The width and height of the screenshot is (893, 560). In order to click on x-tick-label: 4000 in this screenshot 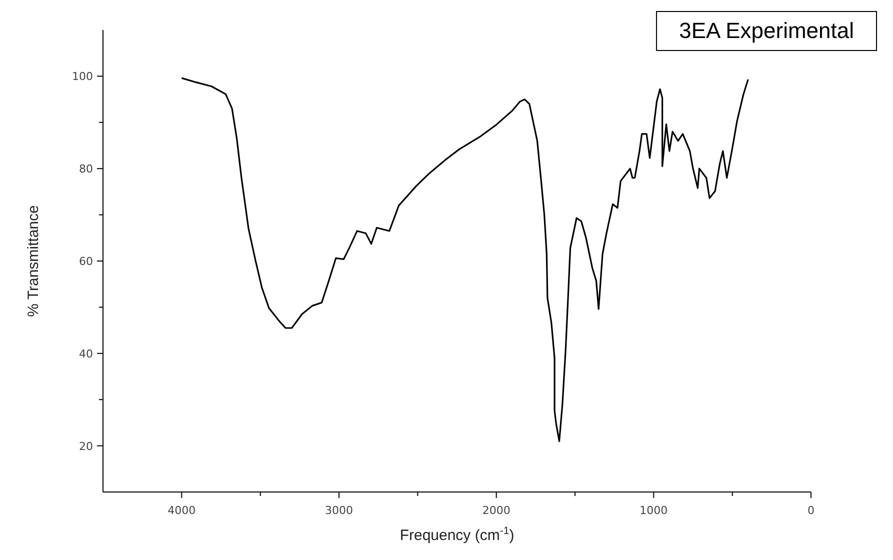, I will do `click(182, 510)`.